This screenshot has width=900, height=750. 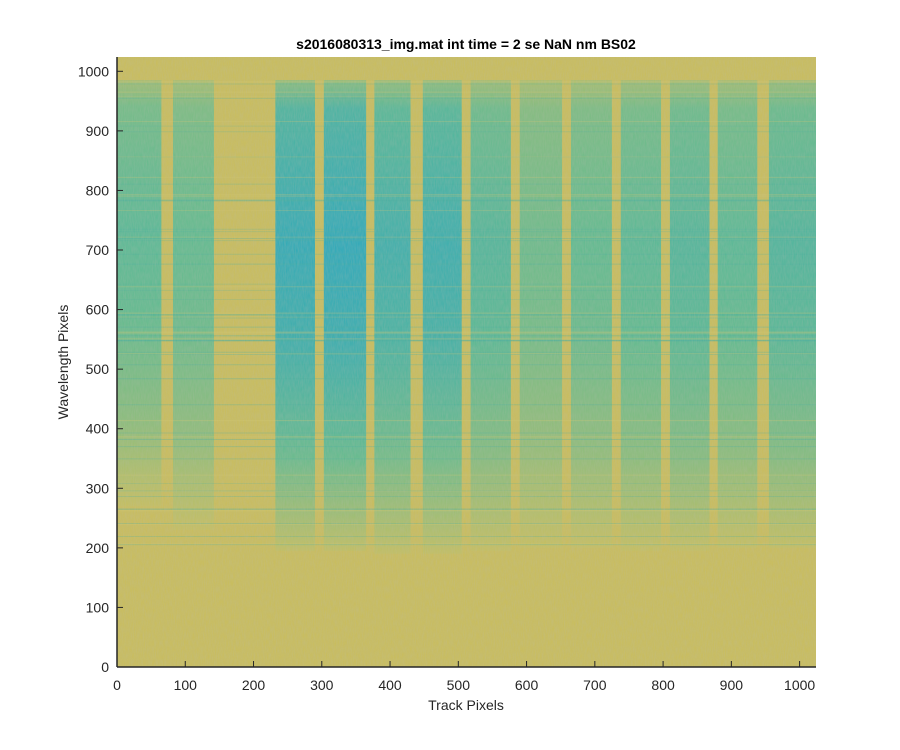 I want to click on x-tick-label: 400, so click(x=390, y=685).